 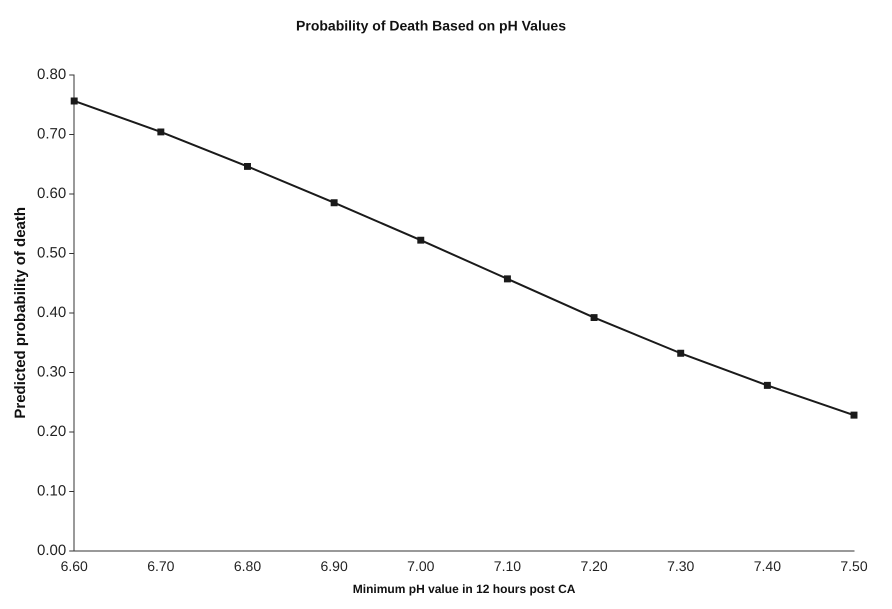 I want to click on x-tick-label: 6.80, so click(x=248, y=566).